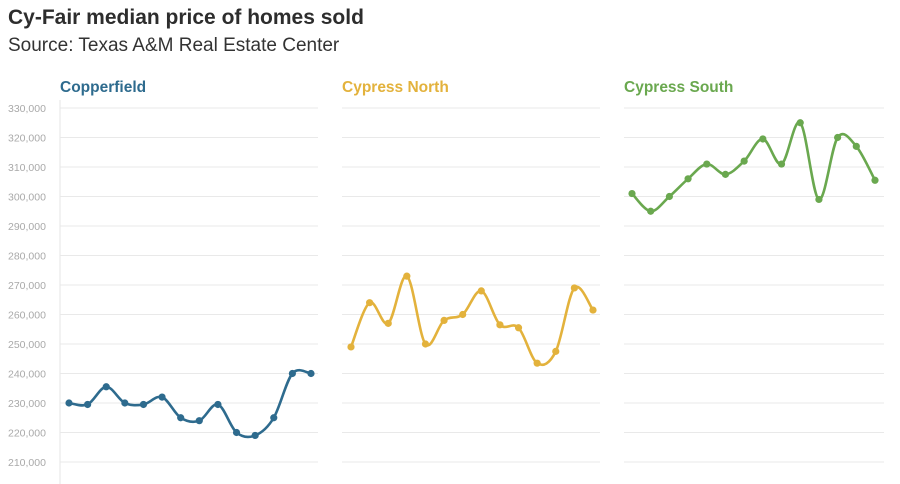 The image size is (900, 484). I want to click on y-tick-label: 300,000, so click(27, 198).